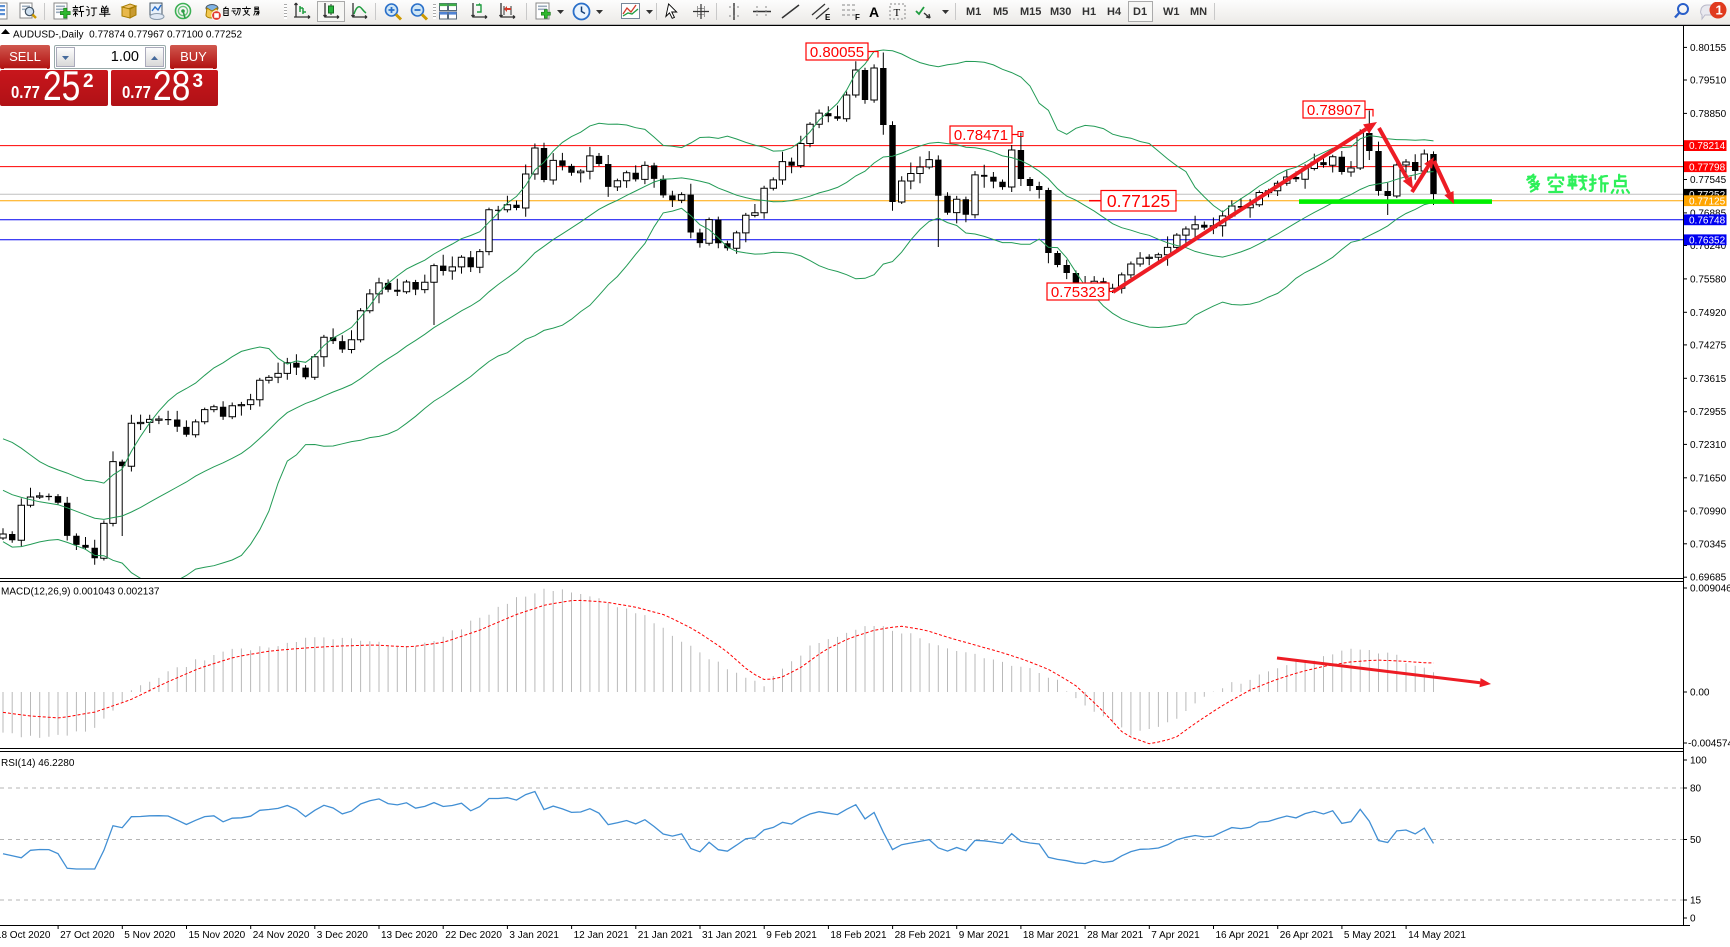 The image size is (1730, 947). What do you see at coordinates (1708, 313) in the screenshot?
I see `svg-text: 0.74920` at bounding box center [1708, 313].